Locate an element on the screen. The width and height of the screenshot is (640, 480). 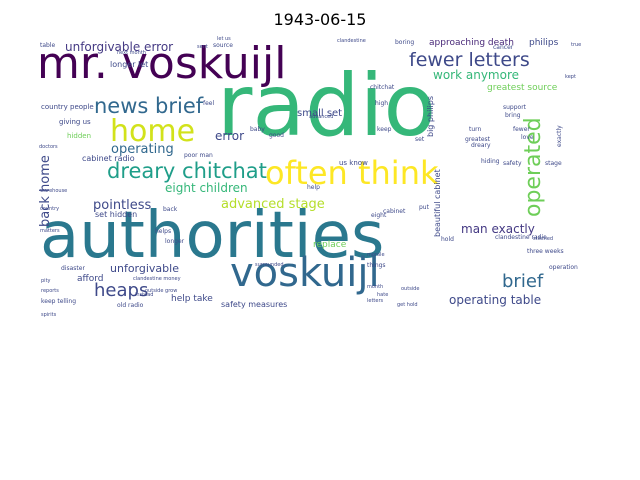
word-back: back is located at coordinates (170, 209).